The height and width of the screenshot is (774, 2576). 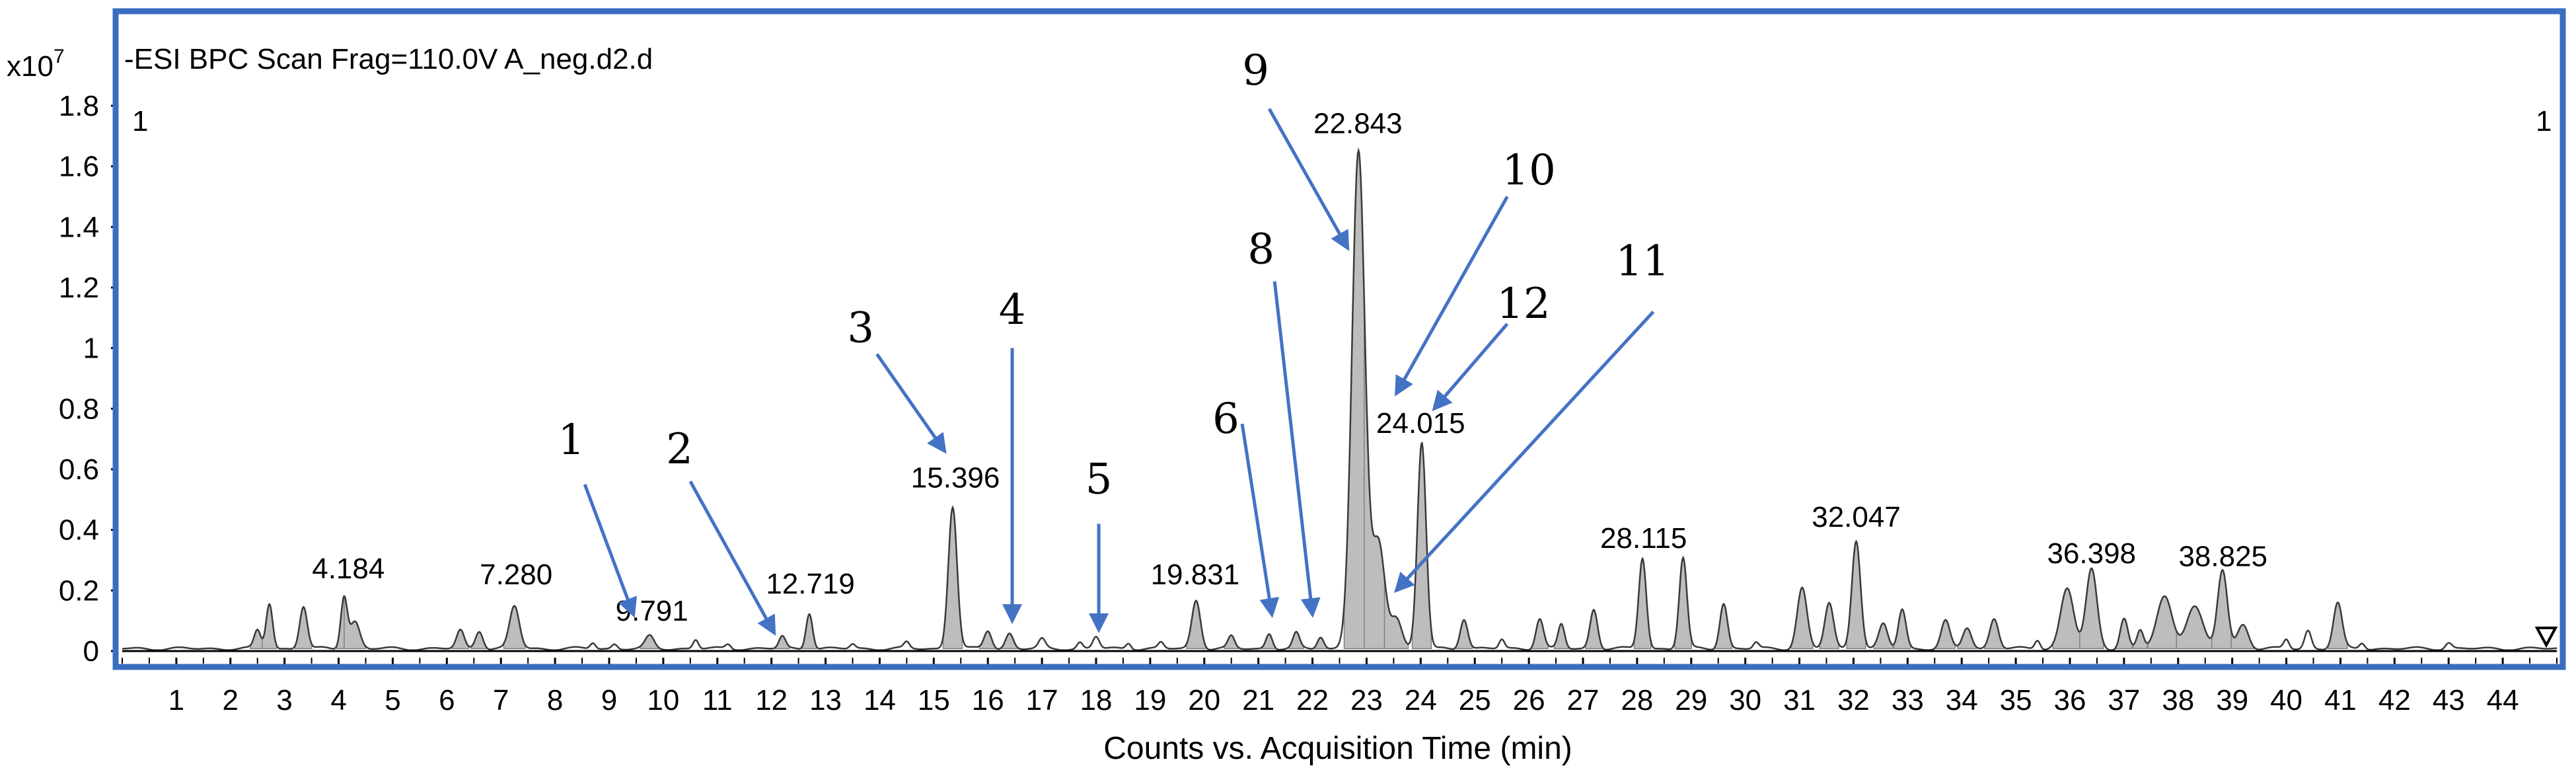 What do you see at coordinates (2449, 700) in the screenshot?
I see `x-tick-label: 43` at bounding box center [2449, 700].